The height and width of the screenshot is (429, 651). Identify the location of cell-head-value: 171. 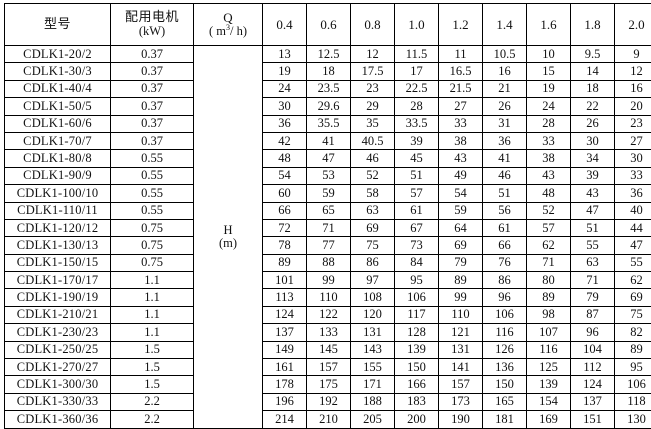
(373, 384).